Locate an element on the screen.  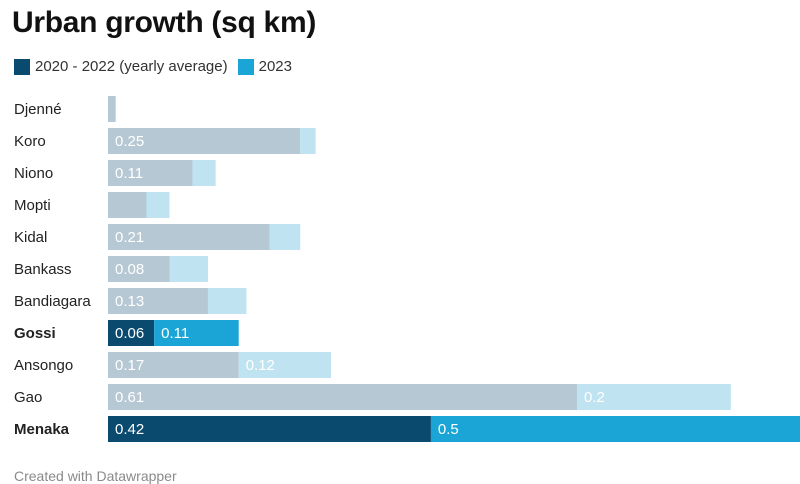
category-label-ansongo: Ansongo is located at coordinates (43, 365).